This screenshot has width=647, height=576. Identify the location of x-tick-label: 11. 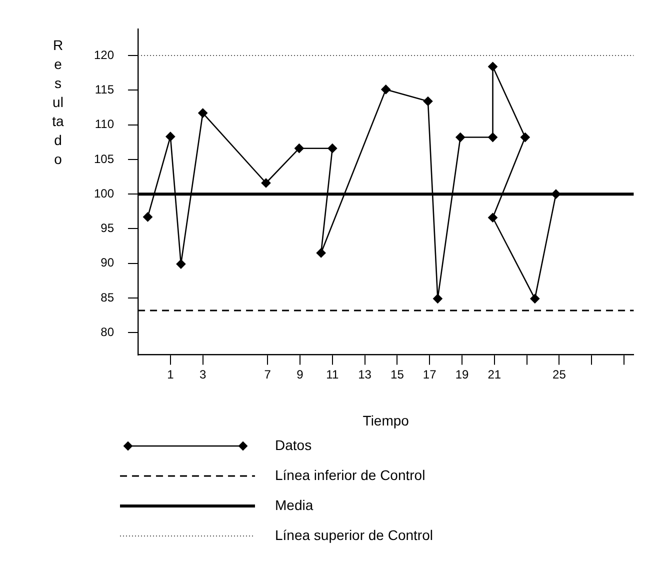
(332, 374).